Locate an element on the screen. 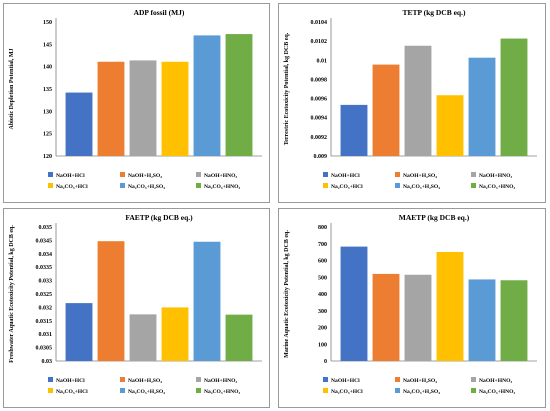  y-tick-label: 400 is located at coordinates (322, 295).